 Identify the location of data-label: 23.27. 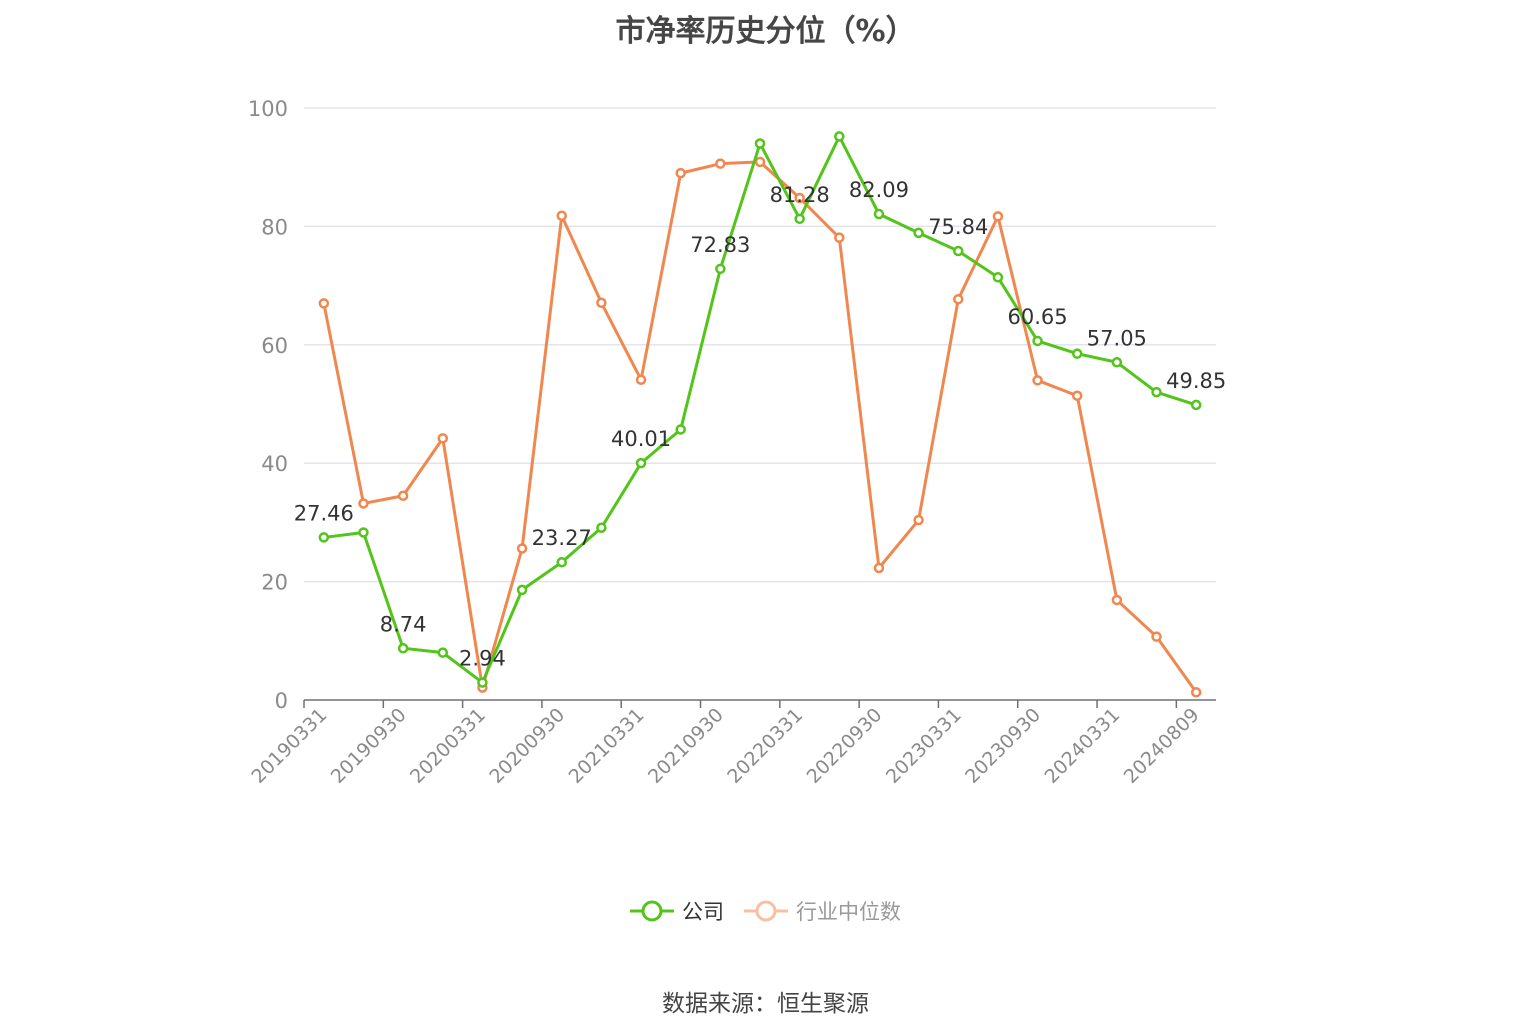
(562, 538).